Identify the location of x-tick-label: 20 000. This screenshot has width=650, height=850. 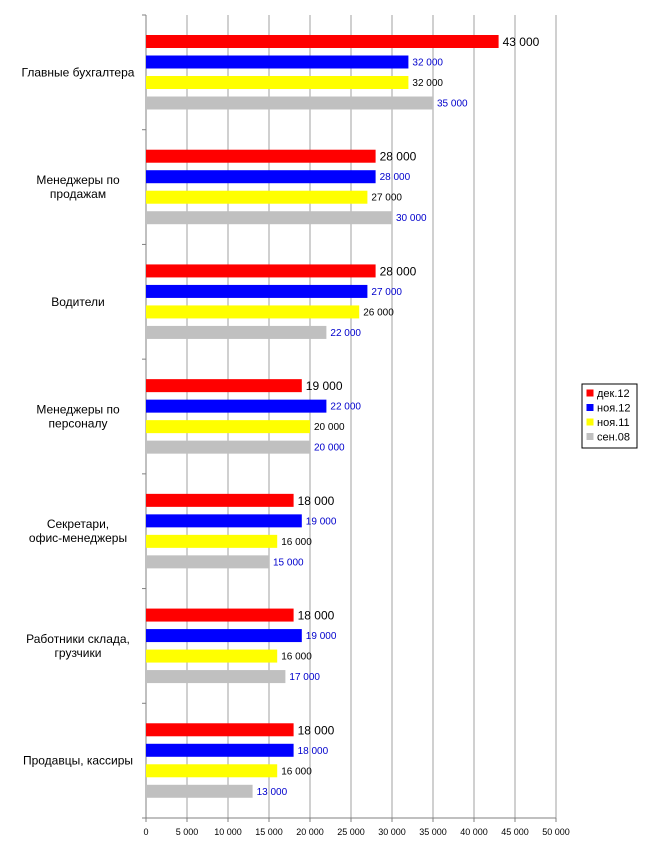
(310, 832).